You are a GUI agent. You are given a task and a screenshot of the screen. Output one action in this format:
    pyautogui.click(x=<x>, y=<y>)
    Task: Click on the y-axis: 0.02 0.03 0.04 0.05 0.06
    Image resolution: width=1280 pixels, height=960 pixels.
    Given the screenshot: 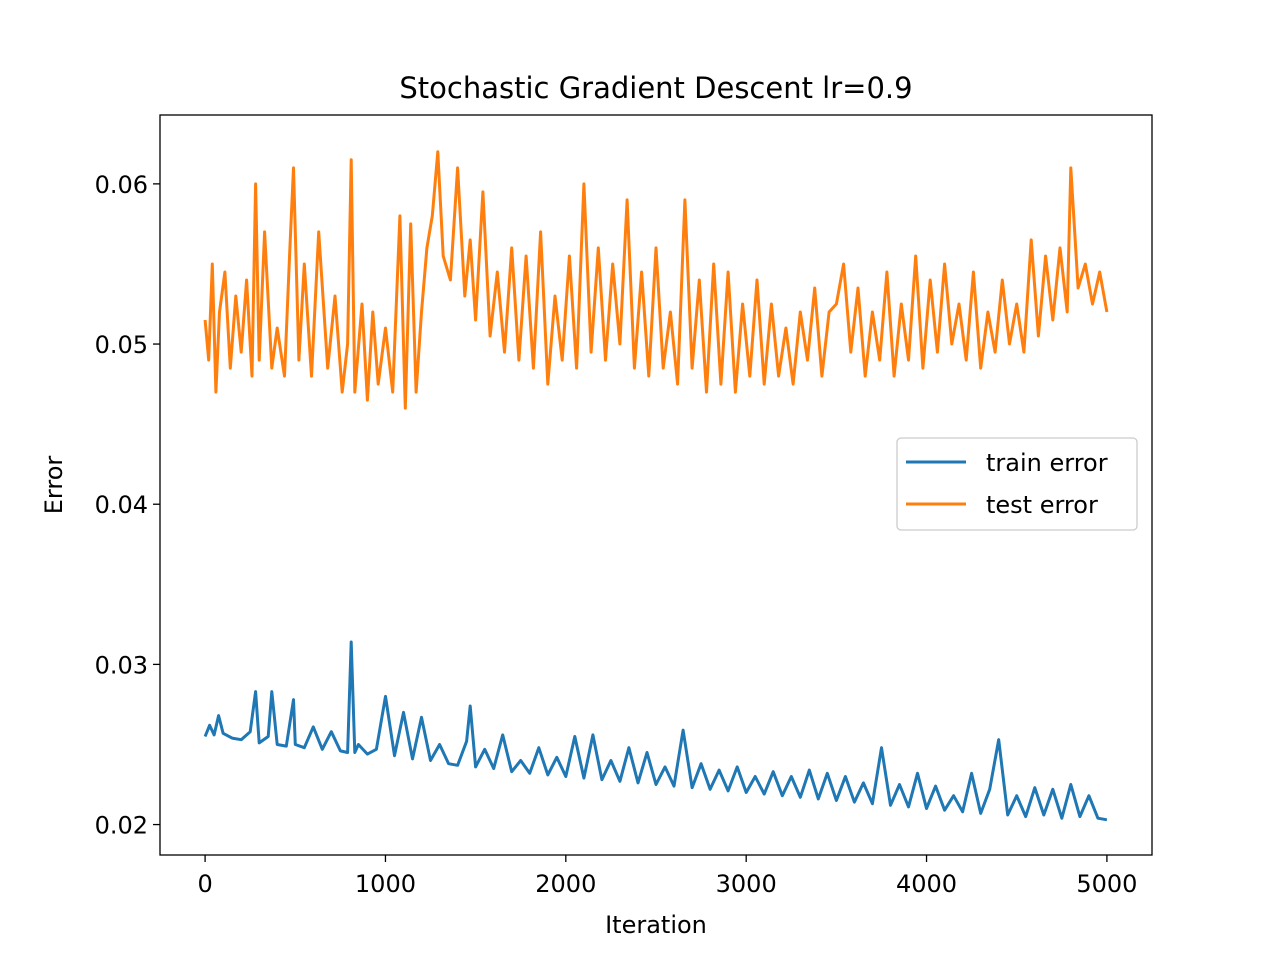 What is the action you would take?
    pyautogui.click(x=127, y=505)
    